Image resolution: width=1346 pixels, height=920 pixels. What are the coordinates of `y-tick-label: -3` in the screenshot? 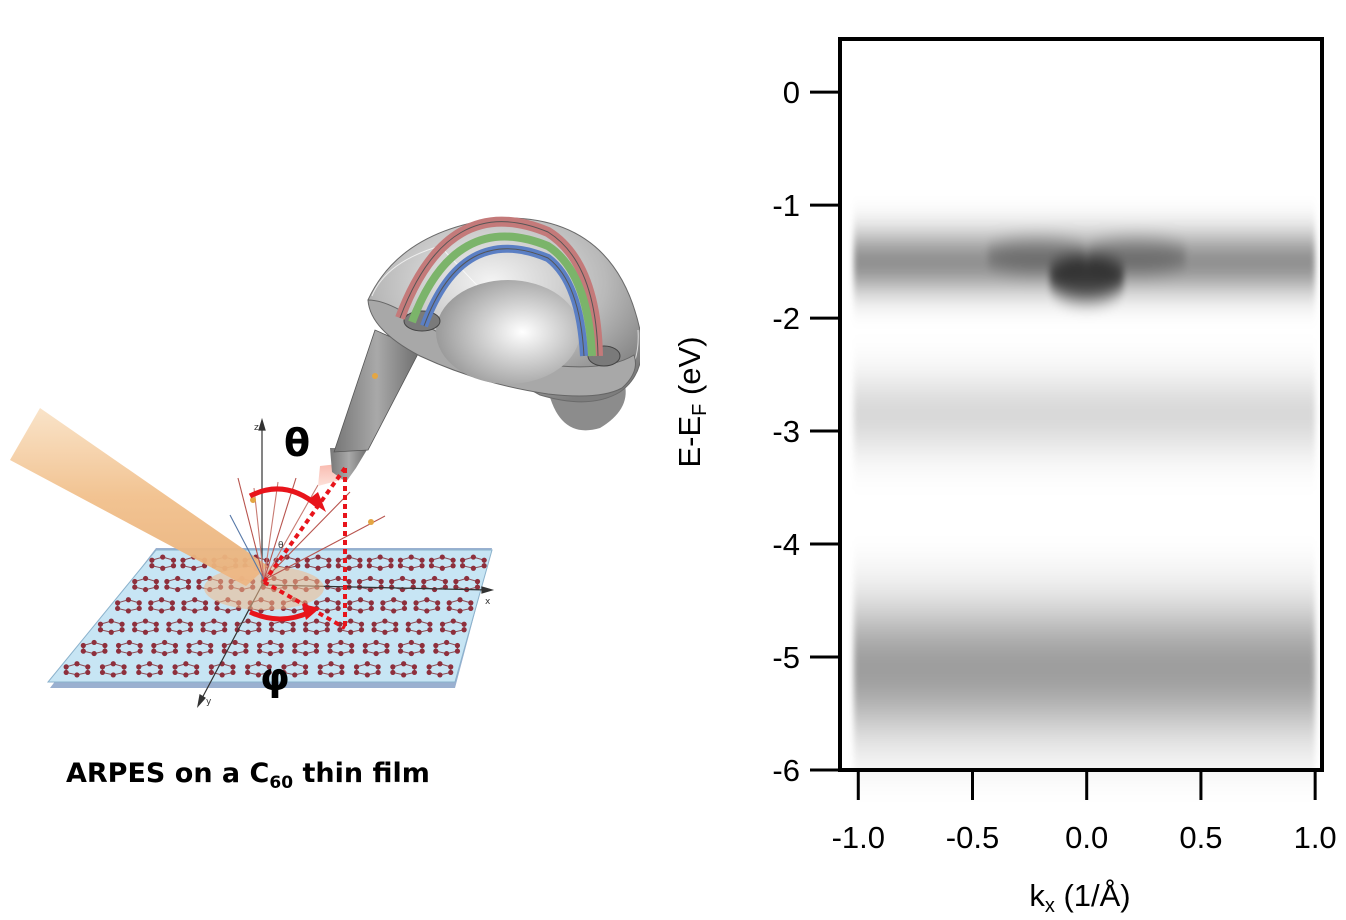 It's located at (786, 431).